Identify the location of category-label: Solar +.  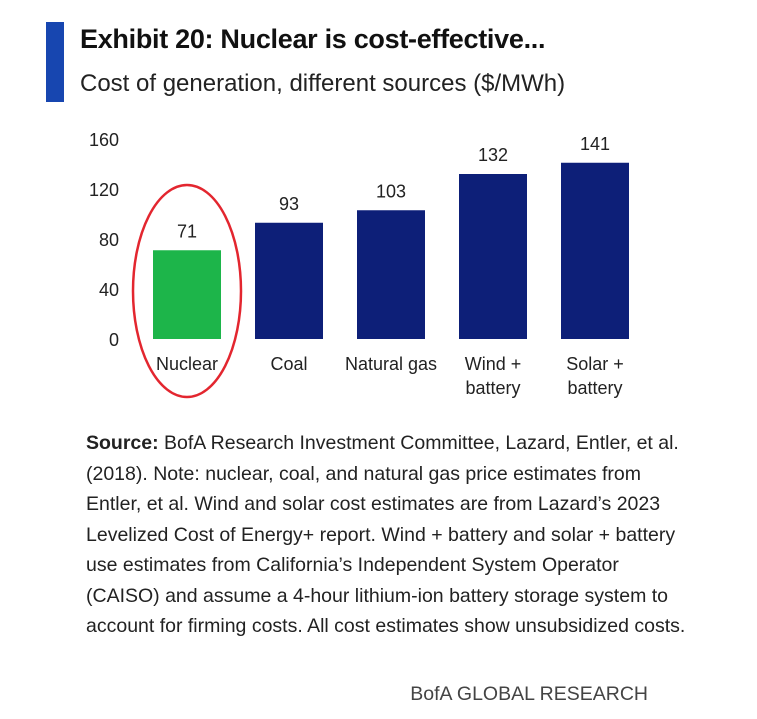
(595, 364).